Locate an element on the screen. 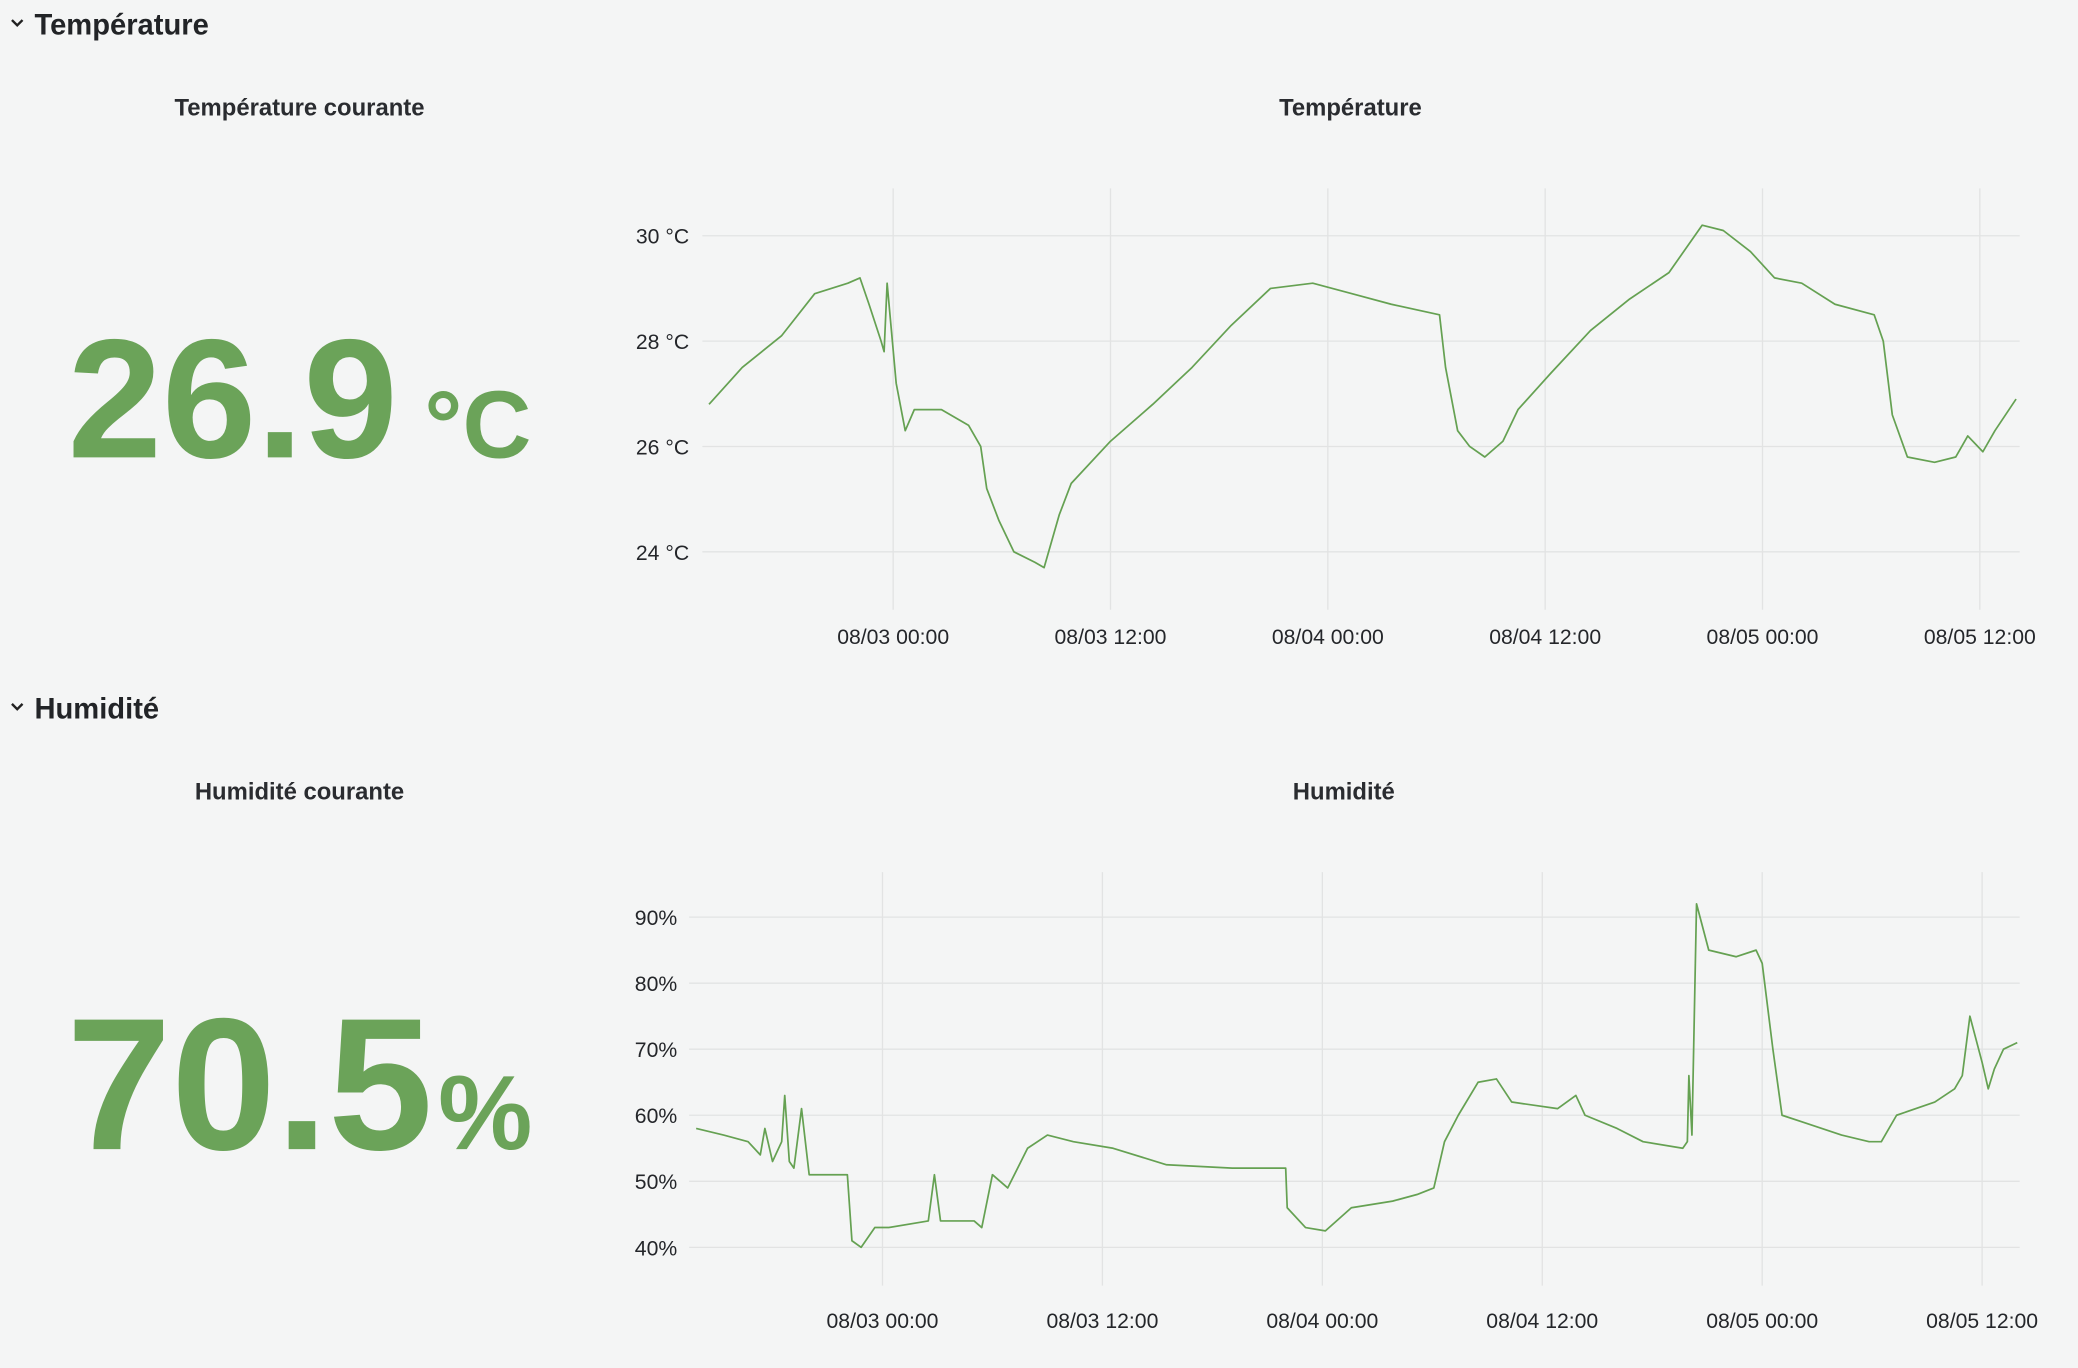 Image resolution: width=2078 pixels, height=1368 pixels. stat-number: 26.9 is located at coordinates (233, 398).